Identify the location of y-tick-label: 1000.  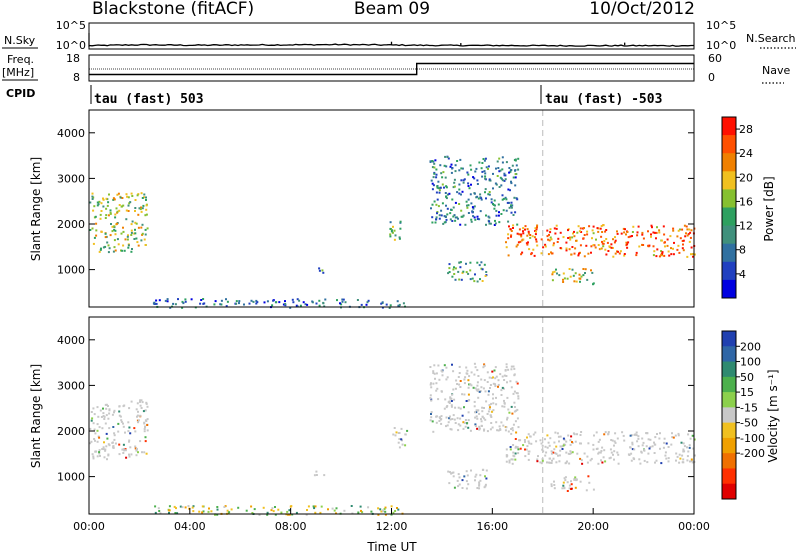
(71, 270).